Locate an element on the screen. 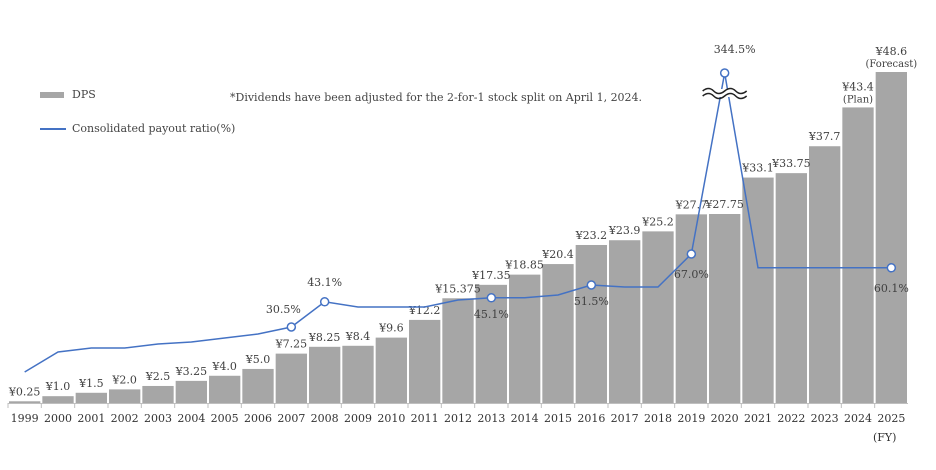 The height and width of the screenshot is (470, 936). dps-label-2006: ¥5.0 is located at coordinates (258, 359).